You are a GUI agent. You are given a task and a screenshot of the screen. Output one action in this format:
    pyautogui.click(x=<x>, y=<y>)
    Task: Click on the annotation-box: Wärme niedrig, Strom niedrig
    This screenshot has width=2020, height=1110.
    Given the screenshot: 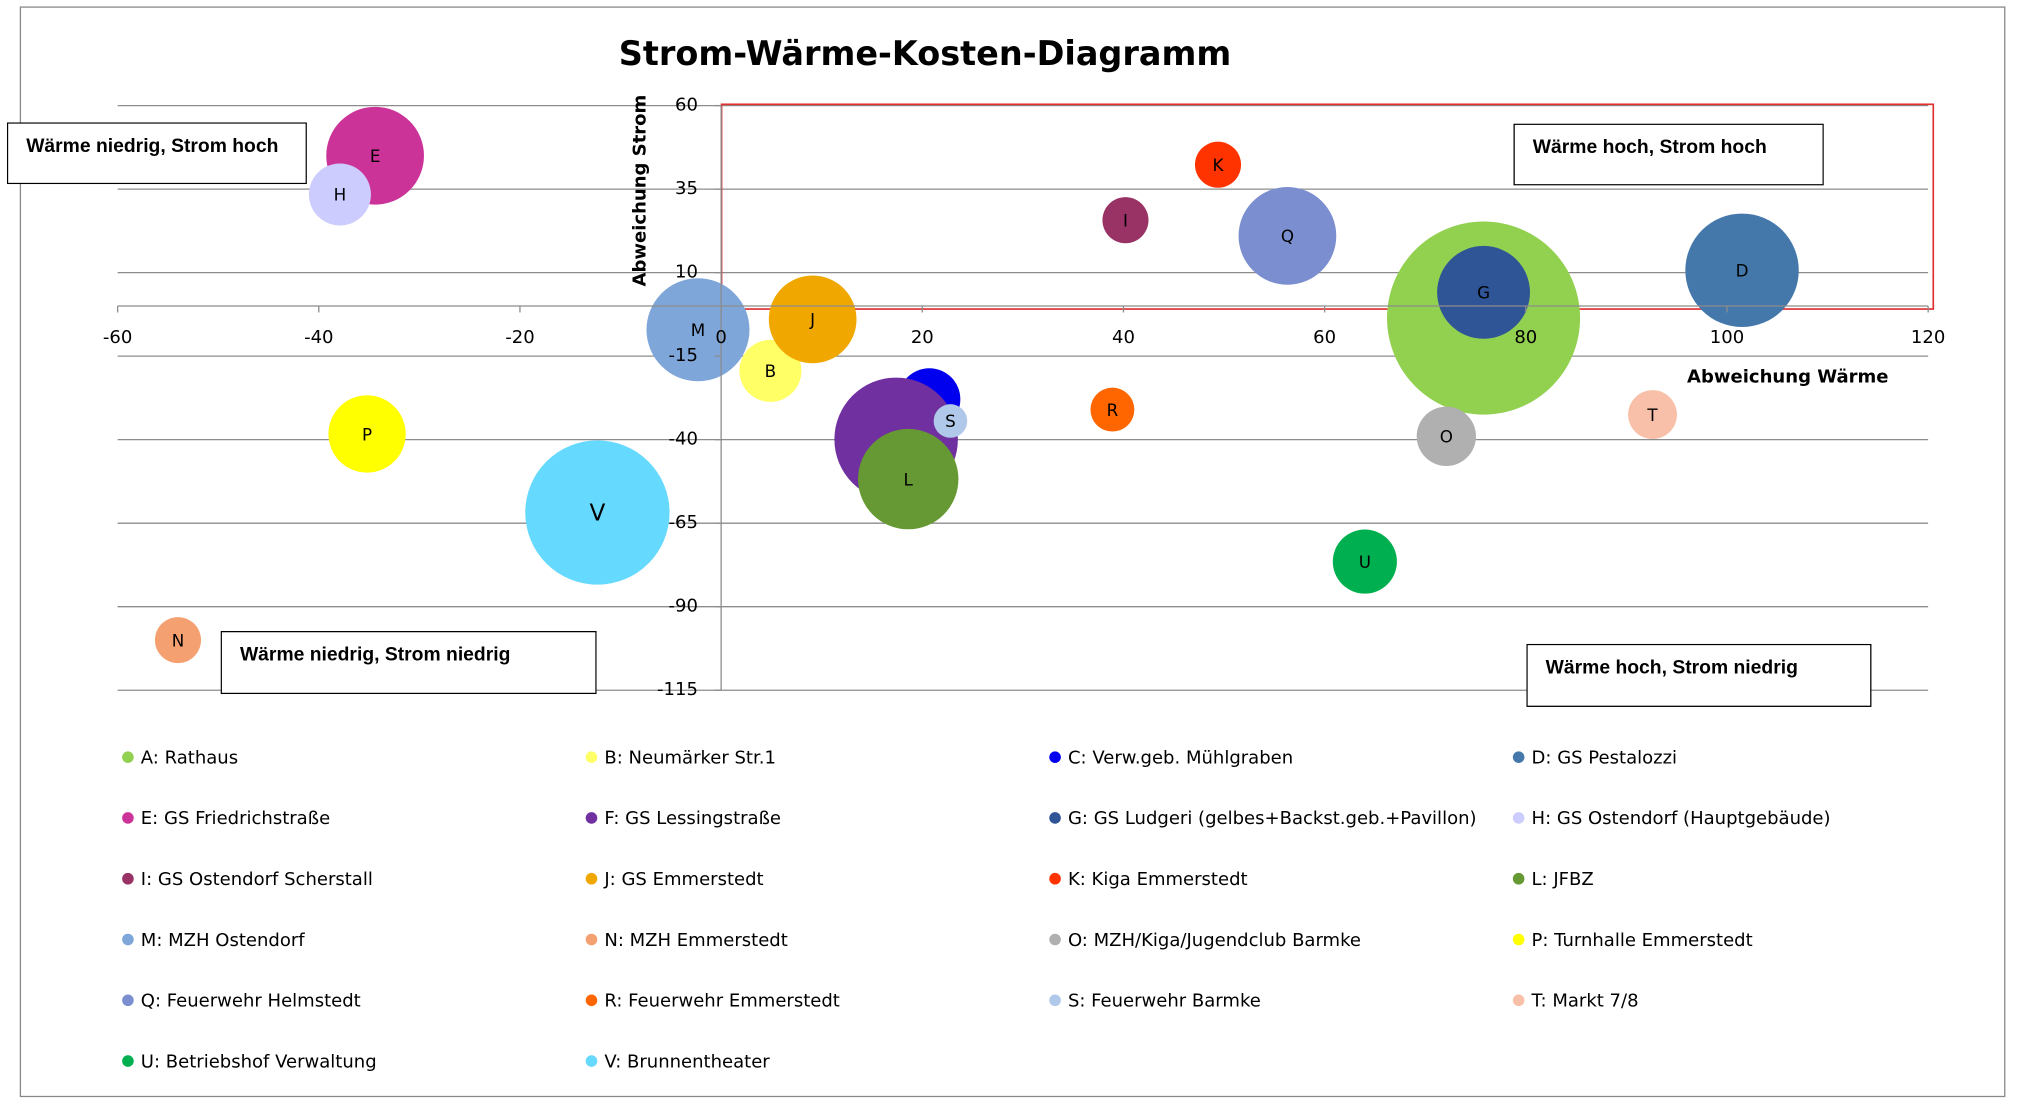 What is the action you would take?
    pyautogui.click(x=408, y=662)
    